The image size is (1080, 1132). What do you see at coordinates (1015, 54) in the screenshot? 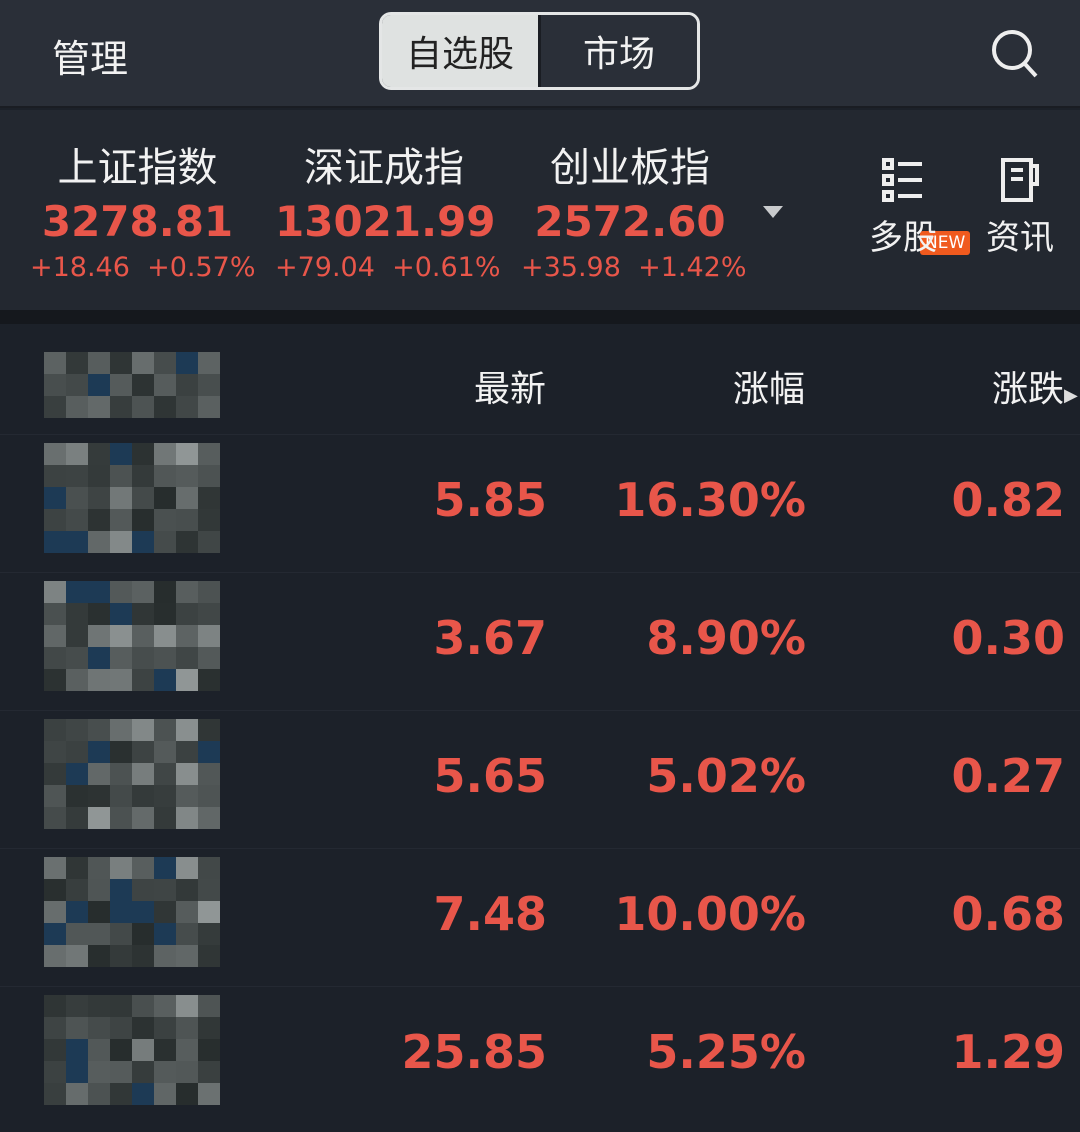
I see `search-icon` at bounding box center [1015, 54].